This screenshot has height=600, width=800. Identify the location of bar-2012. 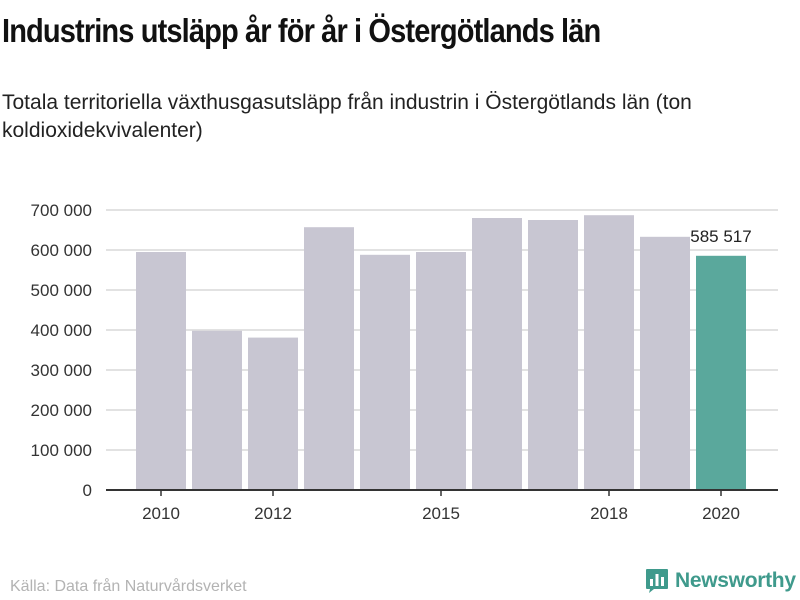
(273, 413).